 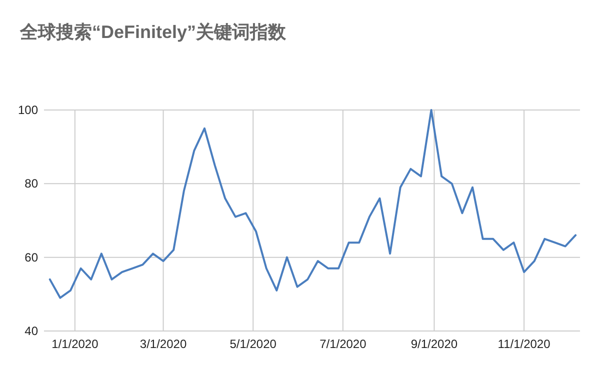 What do you see at coordinates (75, 344) in the screenshot?
I see `x-tick-label: 1/1/2020` at bounding box center [75, 344].